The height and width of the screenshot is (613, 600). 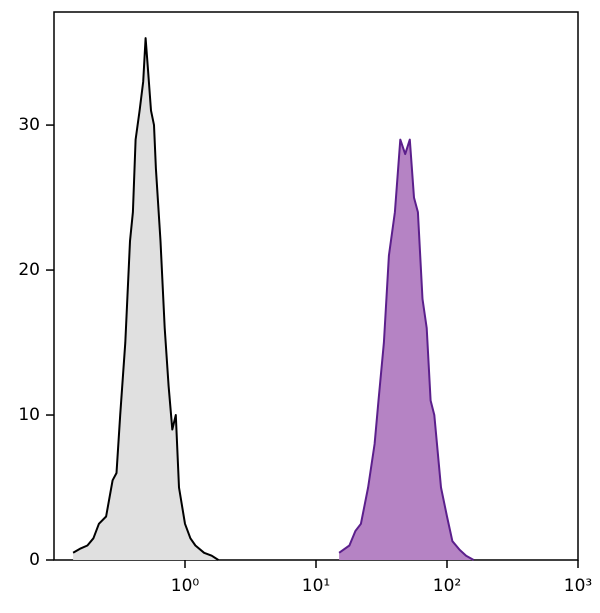 What do you see at coordinates (578, 586) in the screenshot?
I see `x-tick-label: 10³` at bounding box center [578, 586].